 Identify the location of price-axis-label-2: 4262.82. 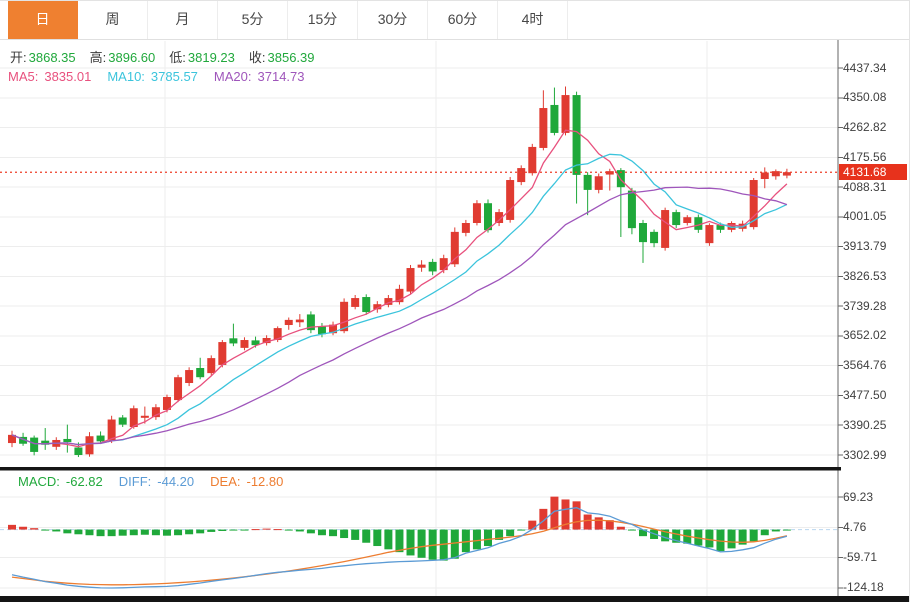
(865, 127).